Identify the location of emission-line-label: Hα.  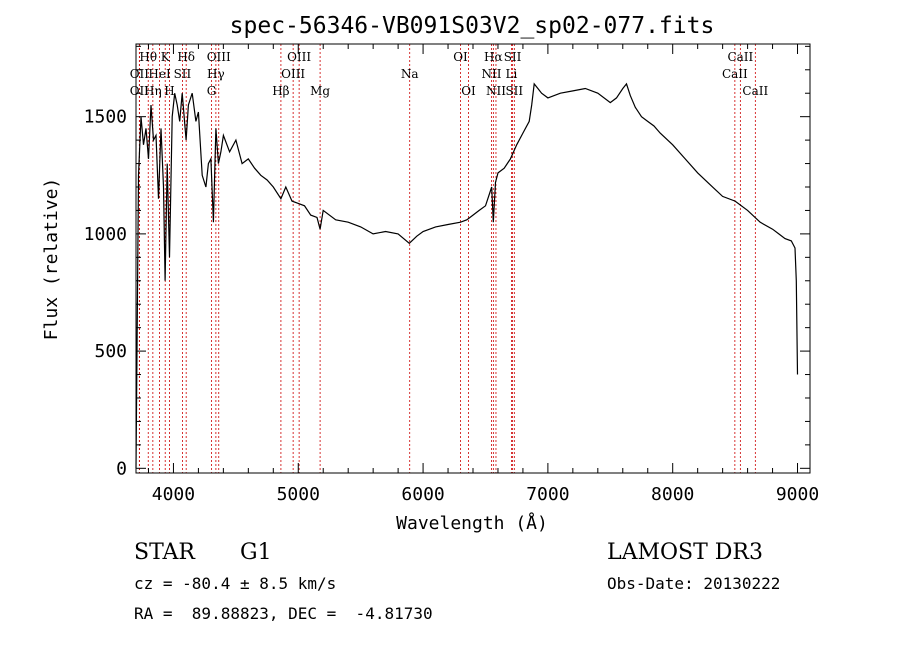
(493, 57).